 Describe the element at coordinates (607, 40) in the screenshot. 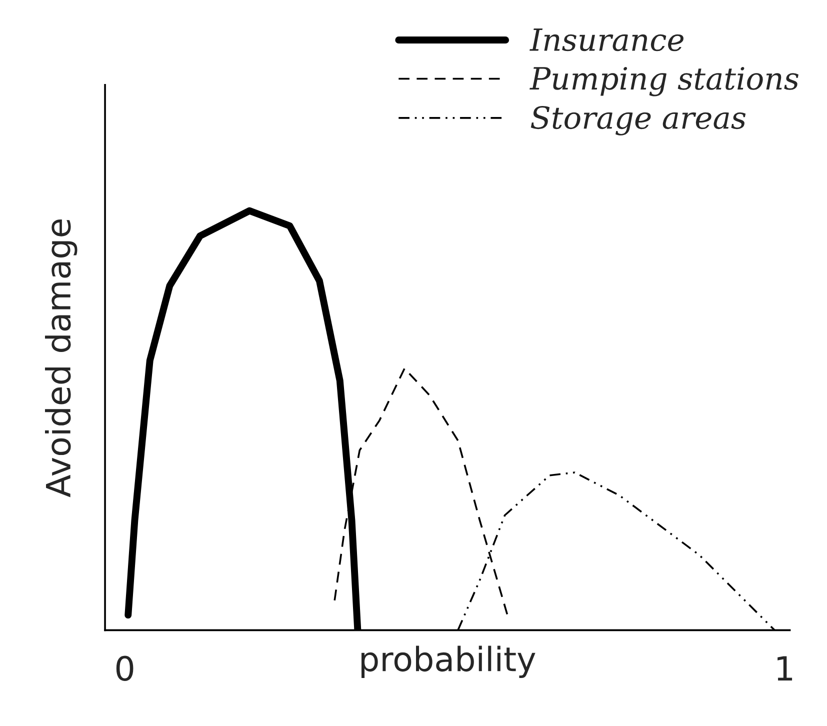

I see `legend-label: Insurance` at that location.